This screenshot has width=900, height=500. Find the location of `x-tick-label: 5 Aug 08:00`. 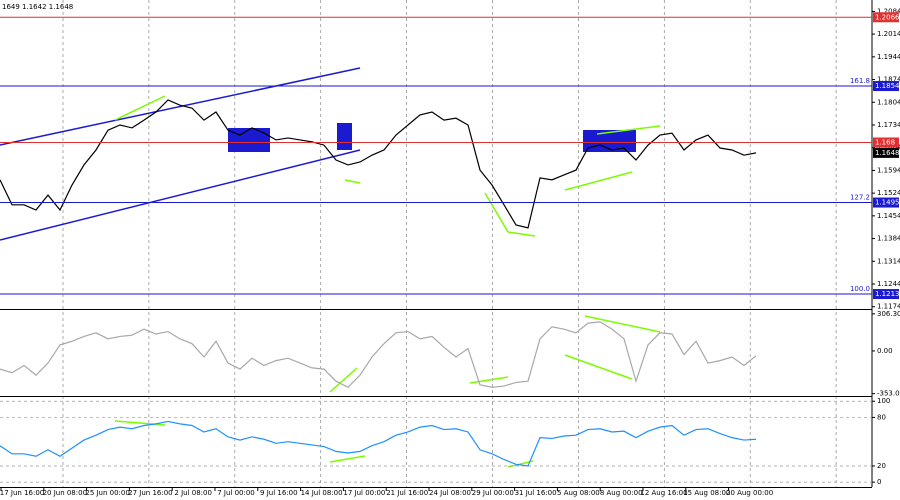

x-tick-label: 5 Aug 08:00 is located at coordinates (578, 493).